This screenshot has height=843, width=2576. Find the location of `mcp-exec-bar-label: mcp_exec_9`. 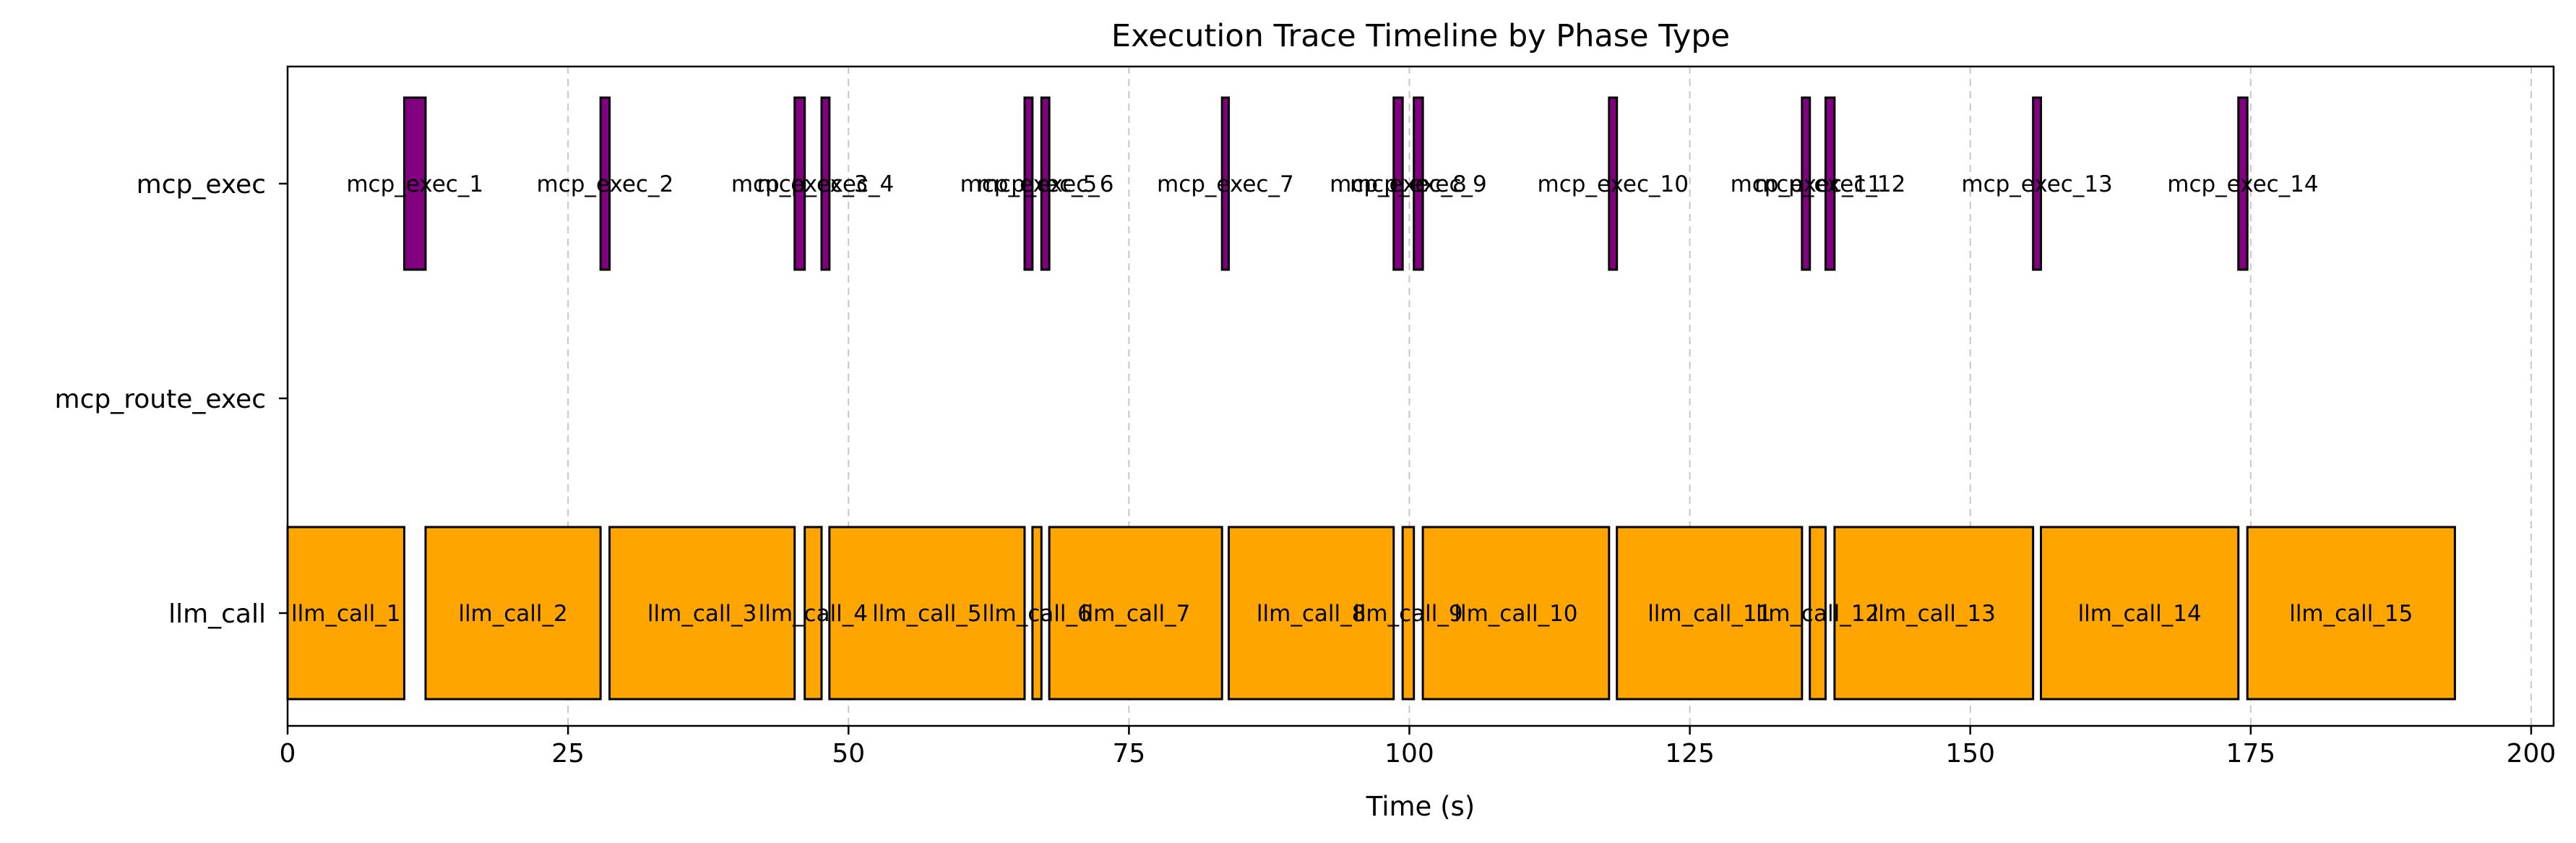

mcp-exec-bar-label: mcp_exec_9 is located at coordinates (1418, 184).